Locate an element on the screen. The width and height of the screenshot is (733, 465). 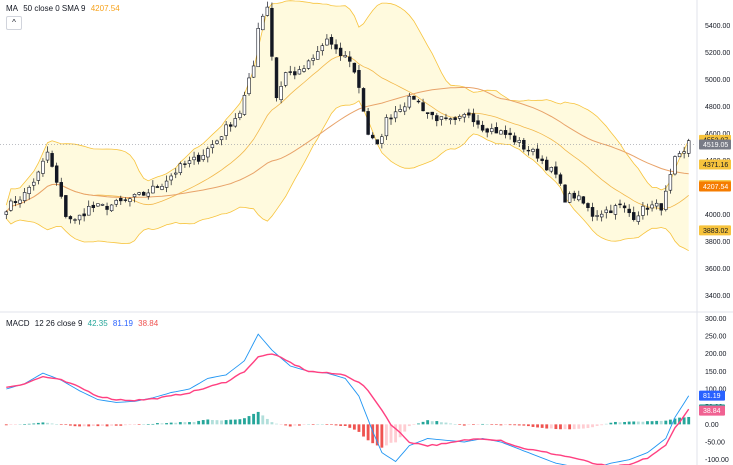
macd-legend: MACD 12 26 close 9 42.35 81.19 38.84 is located at coordinates (83, 323).